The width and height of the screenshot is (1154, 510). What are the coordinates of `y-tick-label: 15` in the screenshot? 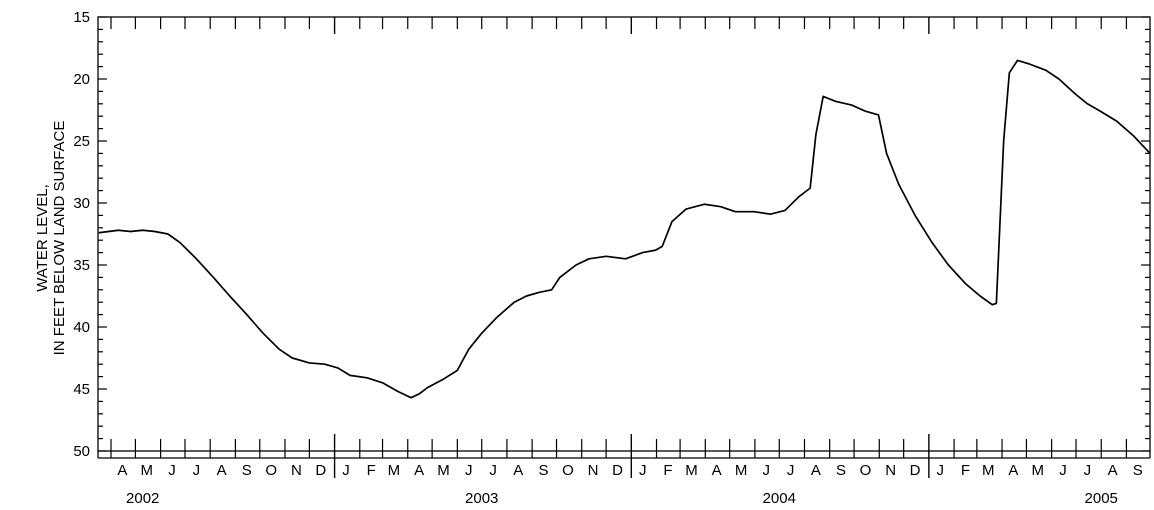 It's located at (81, 17).